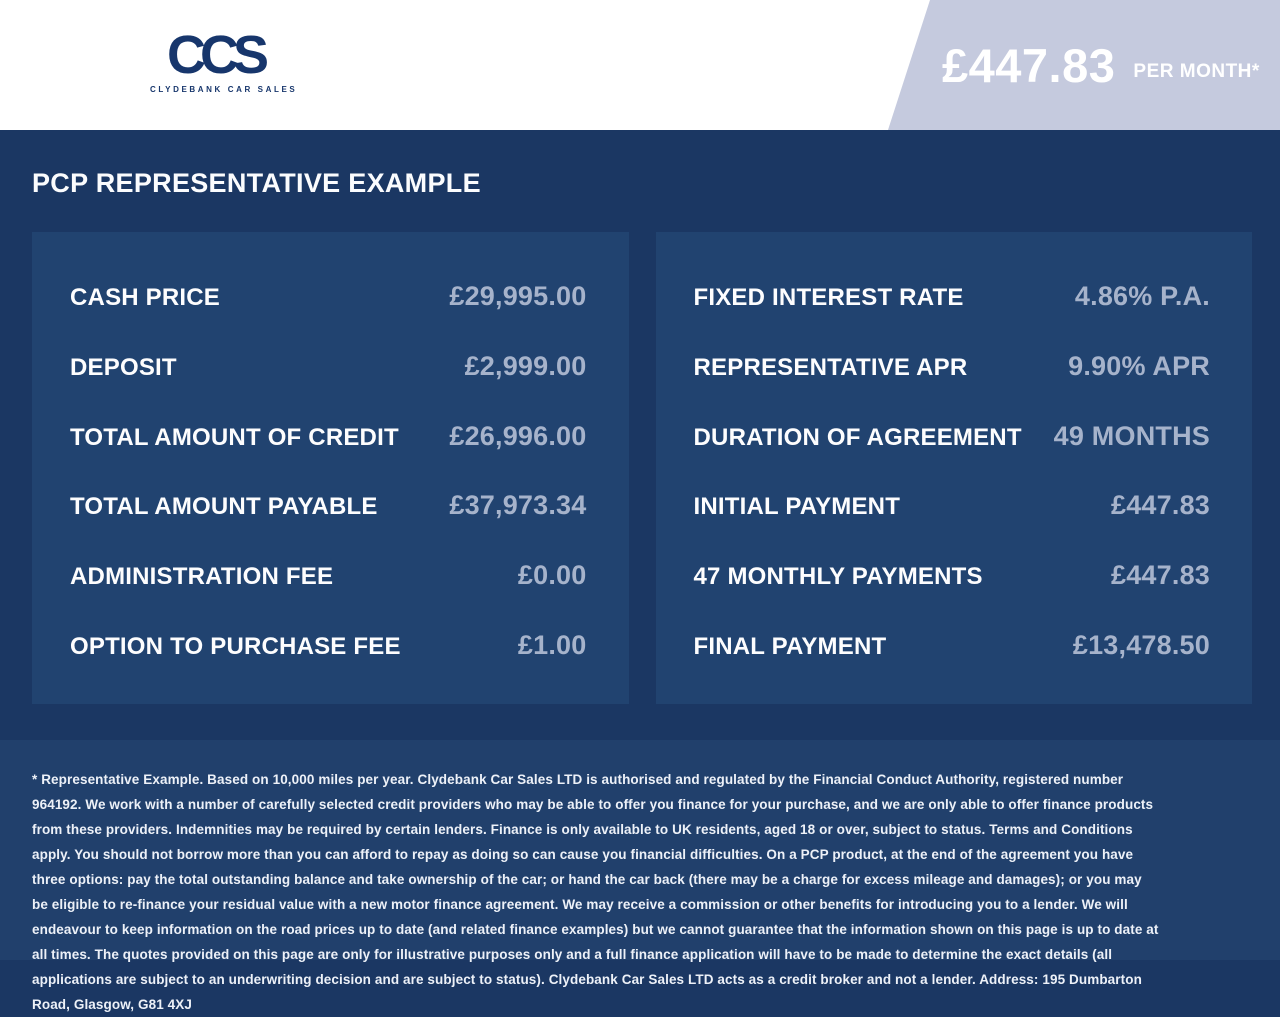  What do you see at coordinates (224, 89) in the screenshot?
I see `brand-logo-subtext: CLYDEBANK CAR SALES` at bounding box center [224, 89].